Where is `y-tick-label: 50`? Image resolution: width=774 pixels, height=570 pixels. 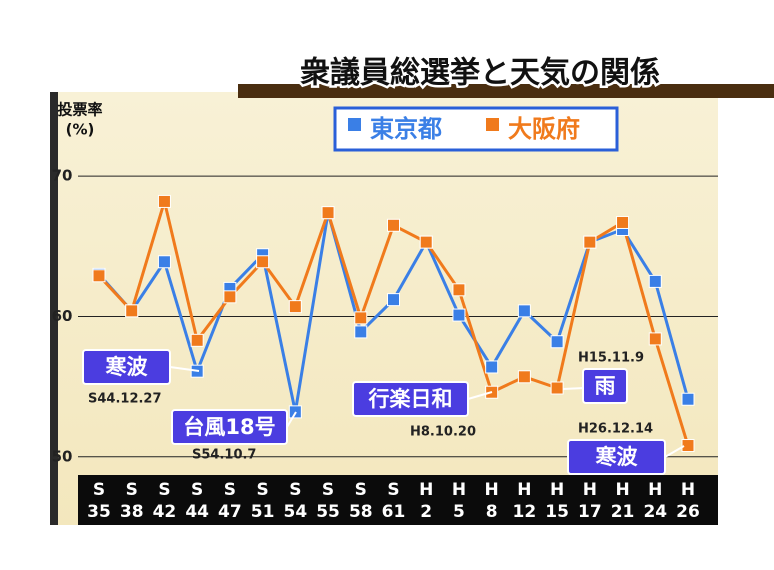 y-tick-label: 50 is located at coordinates (62, 456).